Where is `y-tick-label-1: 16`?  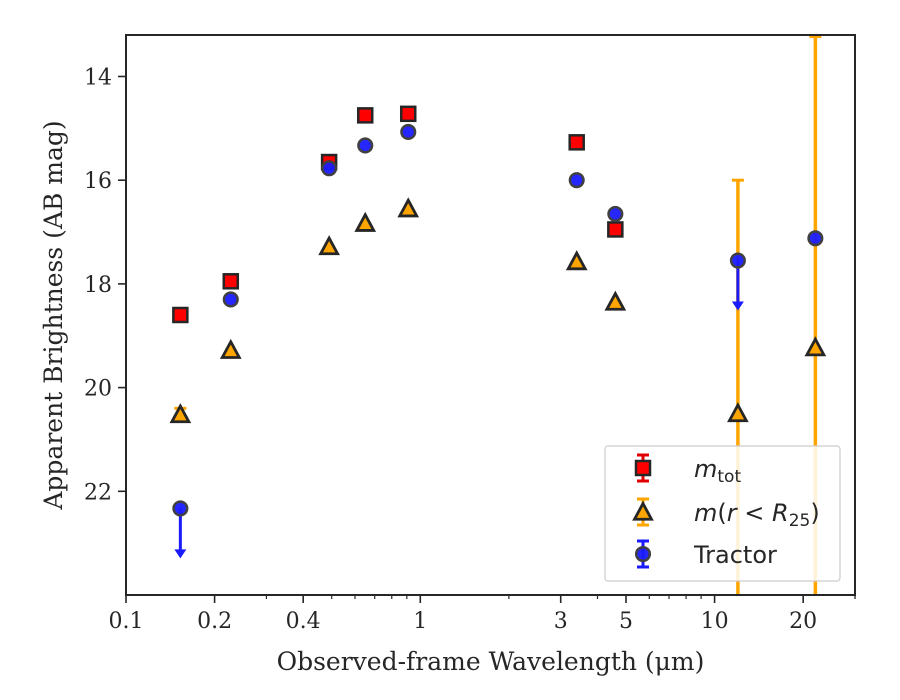
y-tick-label-1: 16 is located at coordinates (98, 181).